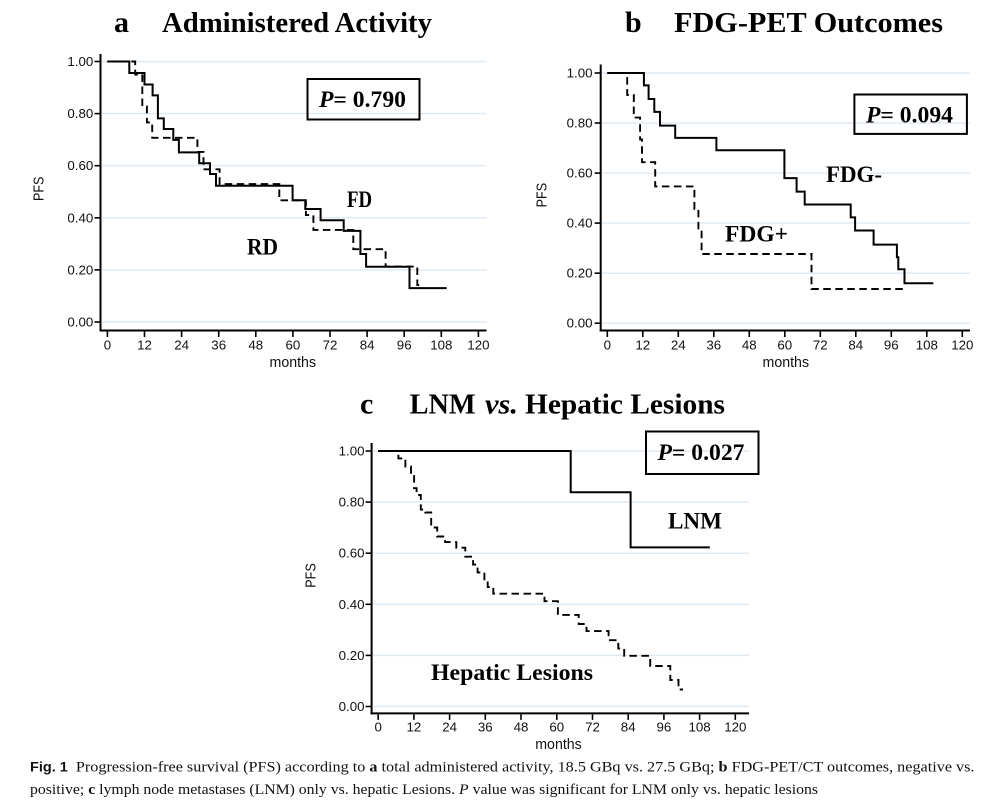 The width and height of the screenshot is (1001, 802). Describe the element at coordinates (633, 22) in the screenshot. I see `svg-text: b` at that location.